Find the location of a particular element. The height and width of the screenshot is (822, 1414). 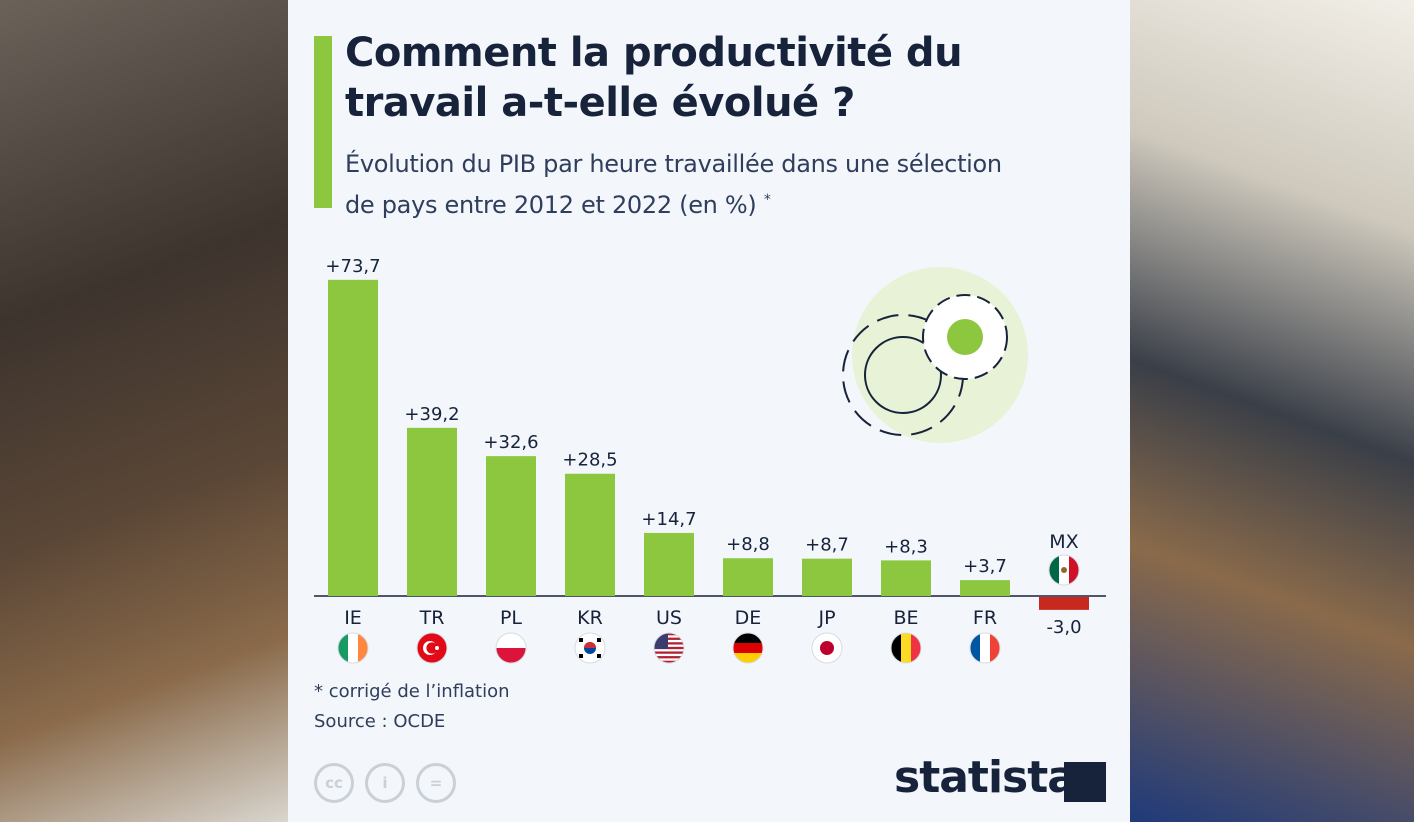

value-label-US: +14,7 is located at coordinates (668, 519).